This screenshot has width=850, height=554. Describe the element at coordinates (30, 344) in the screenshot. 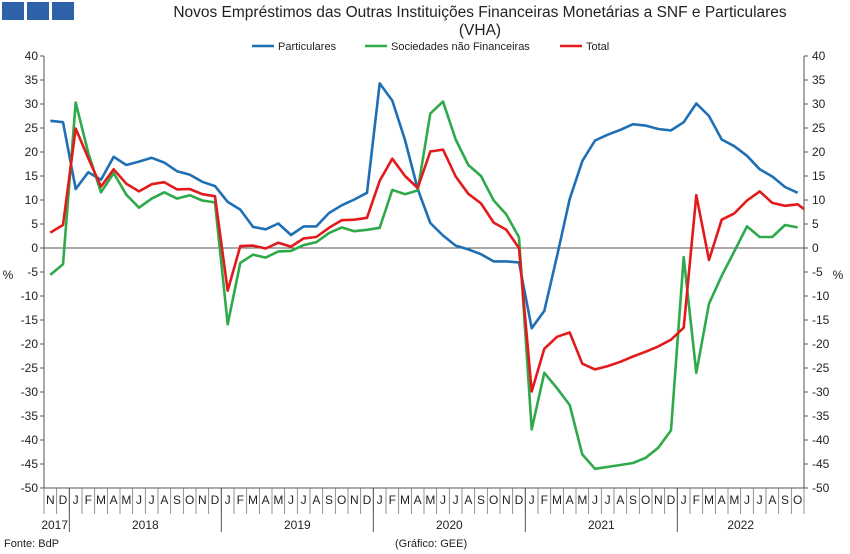

I see `y-tick-label-left: -20` at that location.